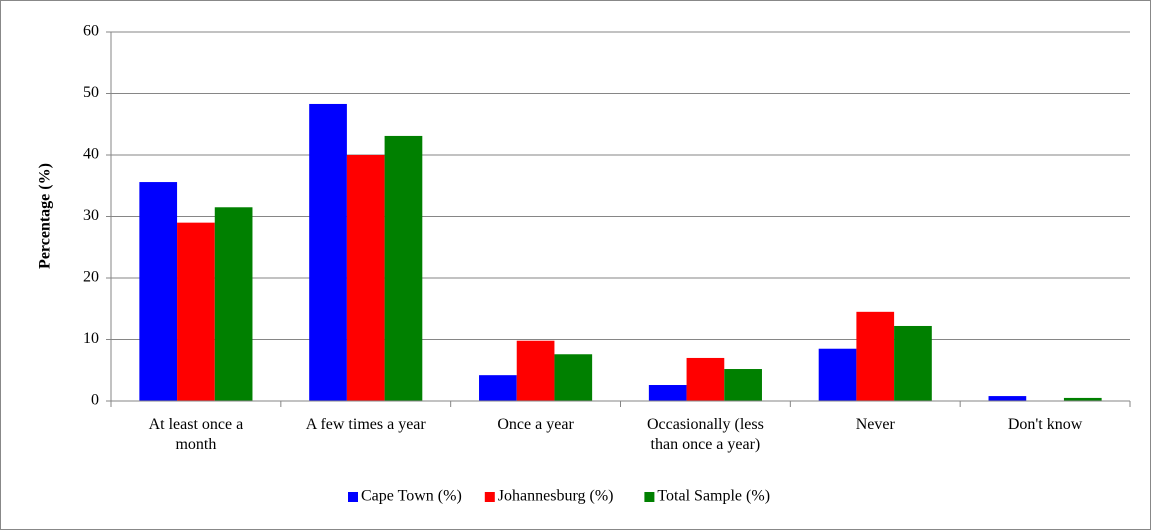 Image resolution: width=1152 pixels, height=531 pixels. I want to click on x-tick-label: Never, so click(875, 424).